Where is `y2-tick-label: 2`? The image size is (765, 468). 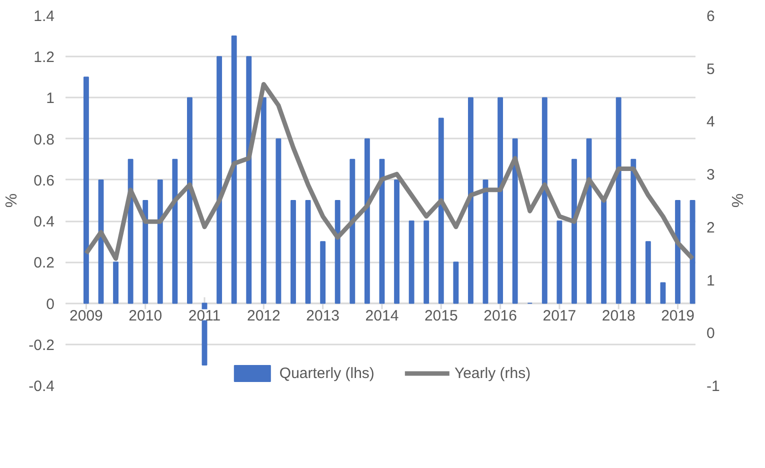
y2-tick-label: 2 is located at coordinates (710, 227).